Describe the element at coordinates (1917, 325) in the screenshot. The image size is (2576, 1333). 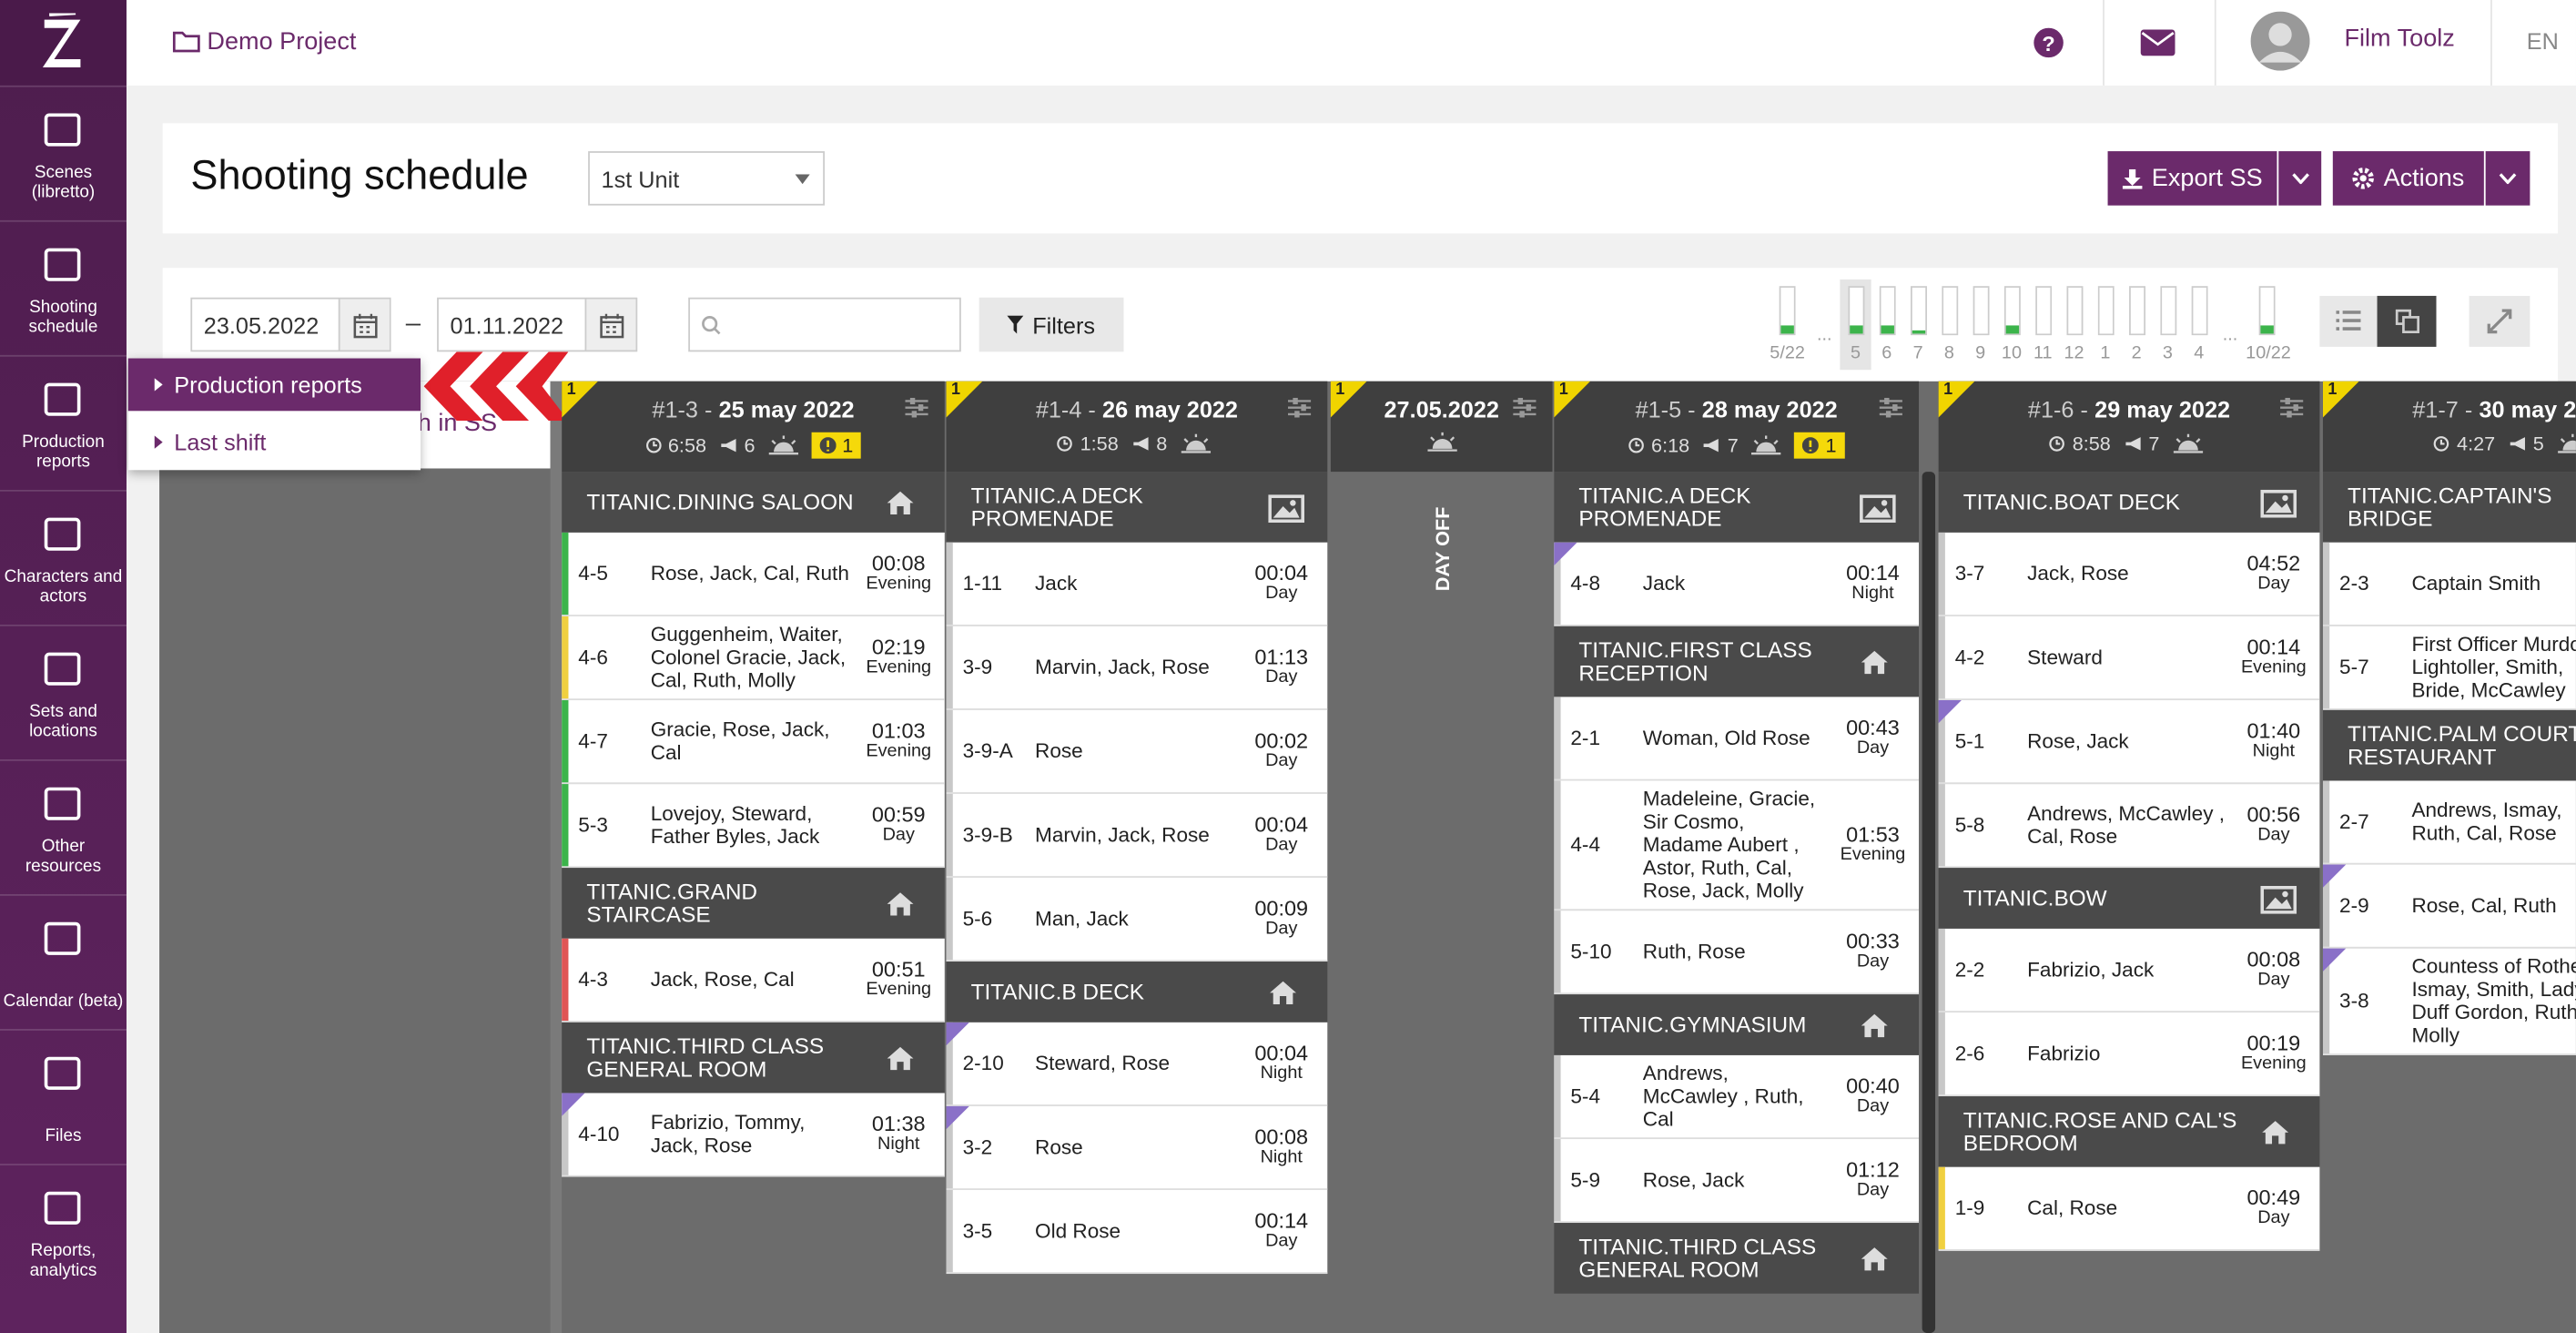
I see `day-cell: 7` at that location.